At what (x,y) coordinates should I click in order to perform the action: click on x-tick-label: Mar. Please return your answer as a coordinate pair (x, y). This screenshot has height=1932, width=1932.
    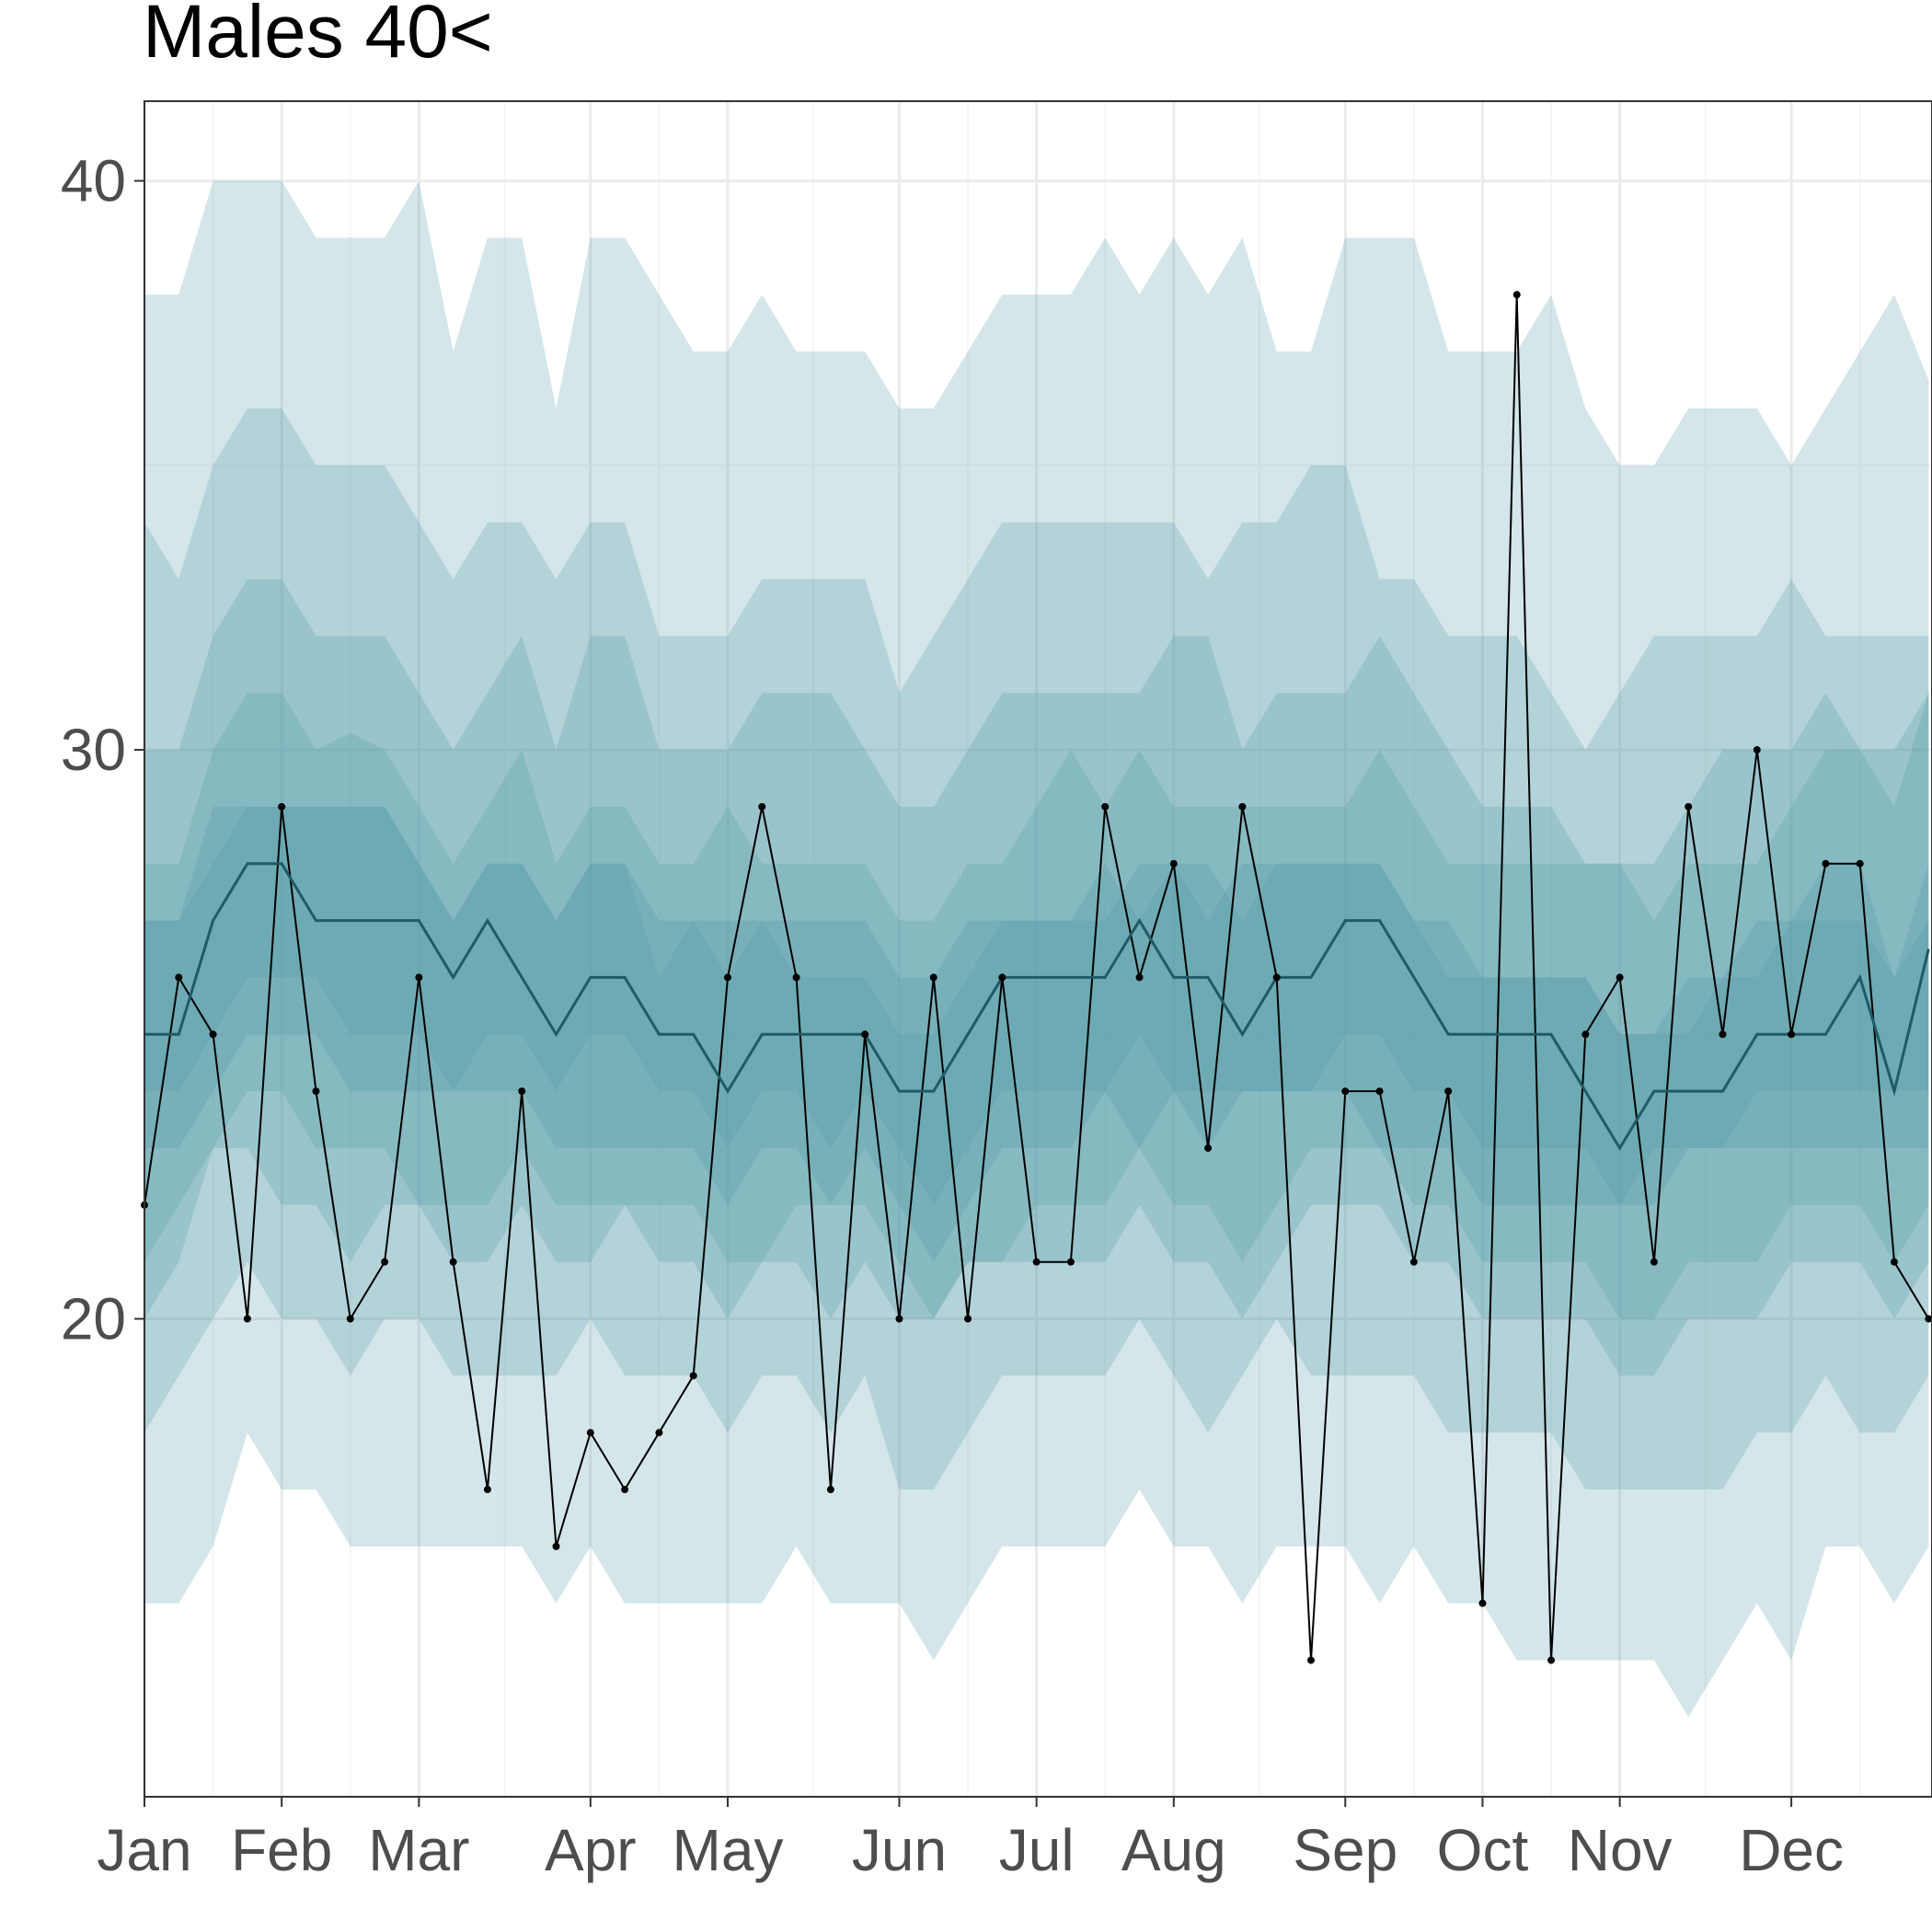
    Looking at the image, I should click on (418, 1850).